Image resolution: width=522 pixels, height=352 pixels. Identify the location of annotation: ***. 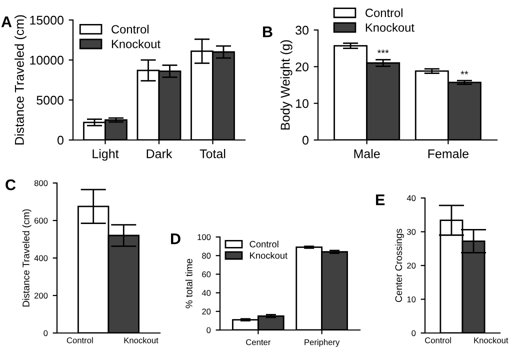
(383, 52).